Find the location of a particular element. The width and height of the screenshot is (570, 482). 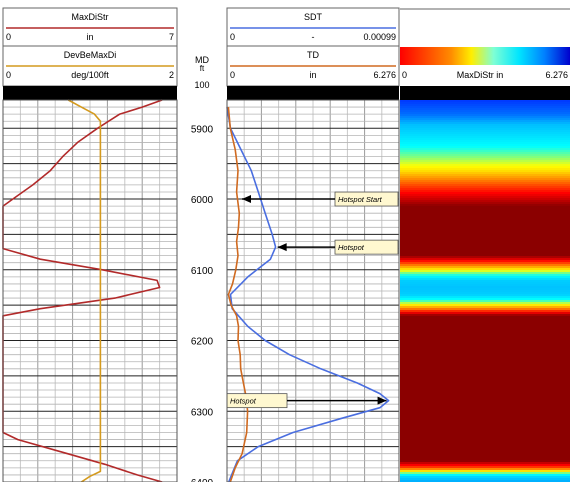

color-scale-bar is located at coordinates (485, 56).